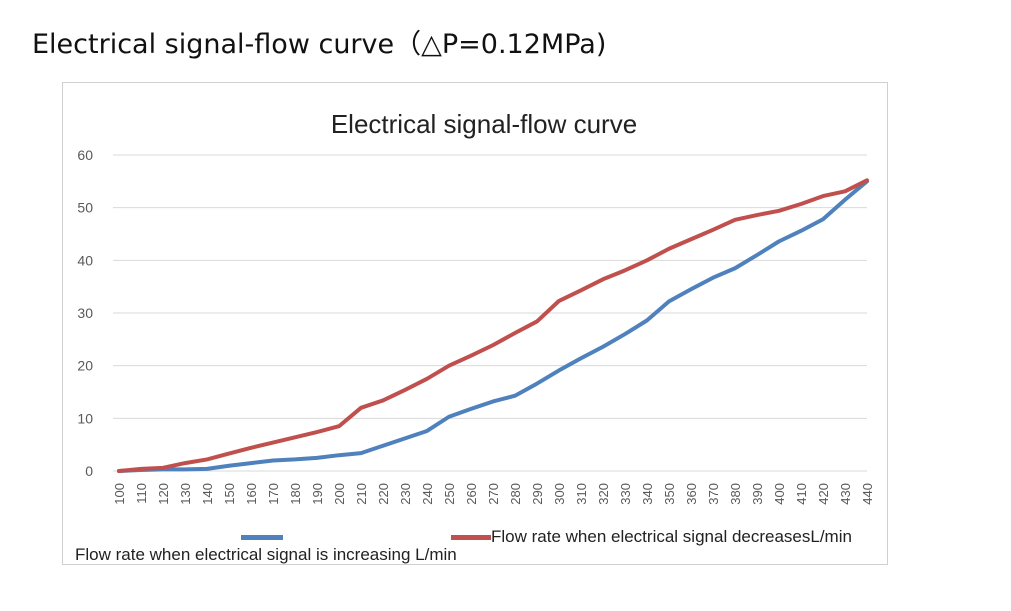  I want to click on x-tick-label: 240, so click(427, 494).